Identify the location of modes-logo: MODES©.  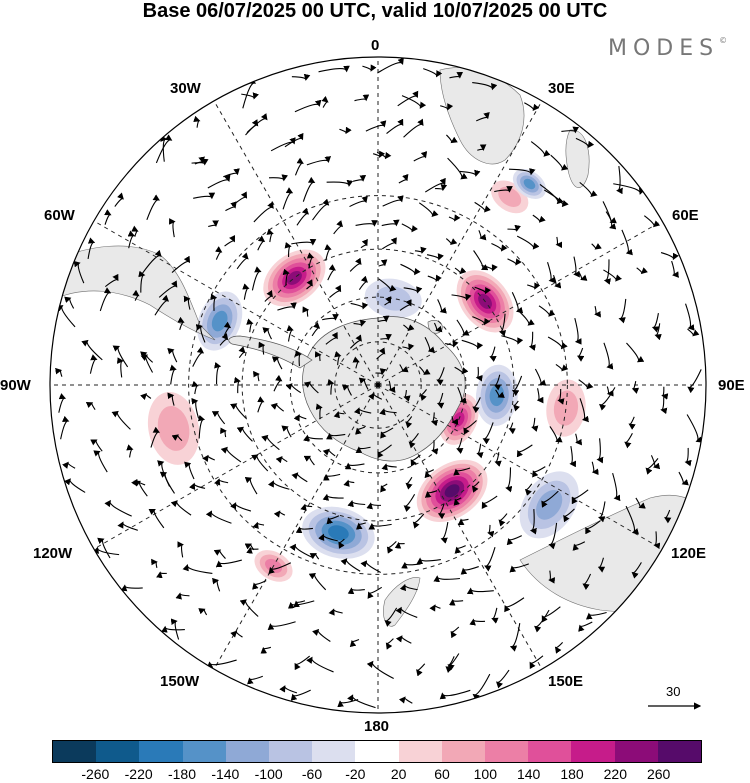
(668, 48).